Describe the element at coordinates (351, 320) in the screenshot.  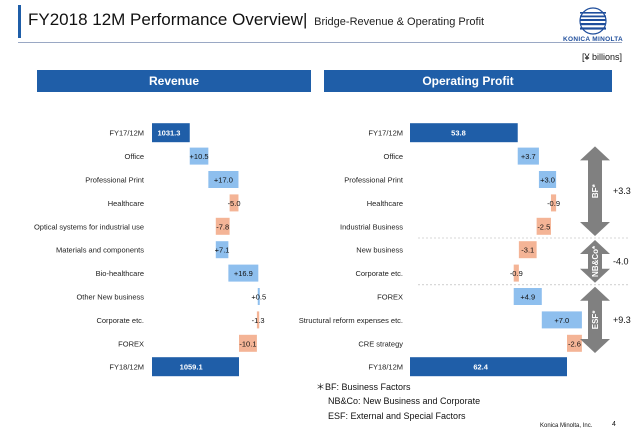
I see `operating_profit-row-label: Structural reform expenses etc.` at that location.